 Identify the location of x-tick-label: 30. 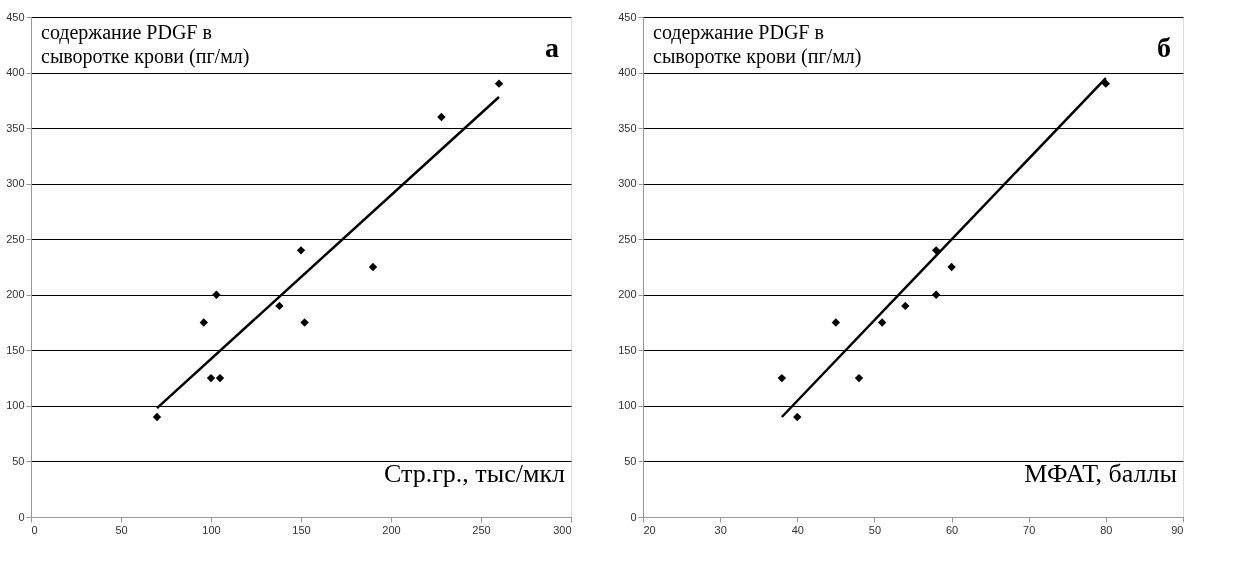
(720, 529).